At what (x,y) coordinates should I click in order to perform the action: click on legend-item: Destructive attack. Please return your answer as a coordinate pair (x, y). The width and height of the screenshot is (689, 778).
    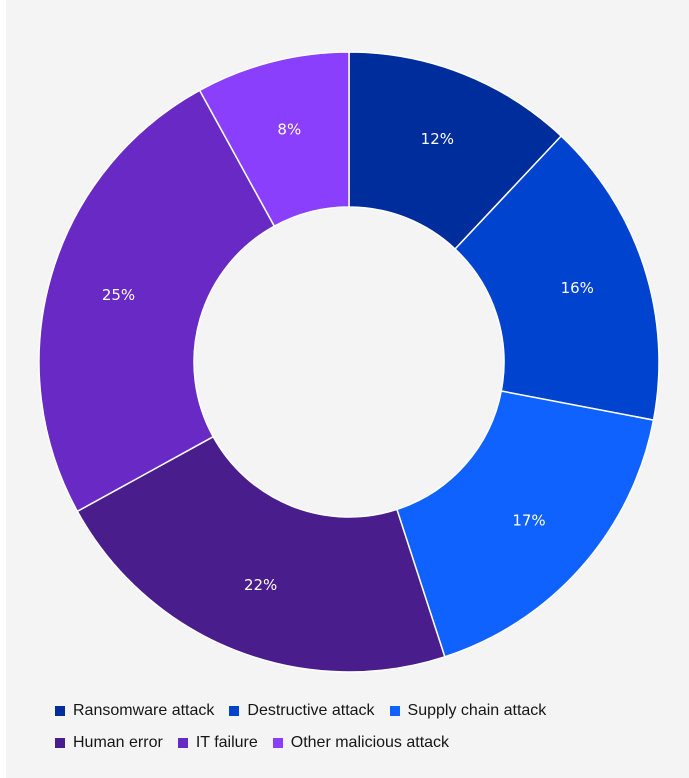
    Looking at the image, I should click on (302, 711).